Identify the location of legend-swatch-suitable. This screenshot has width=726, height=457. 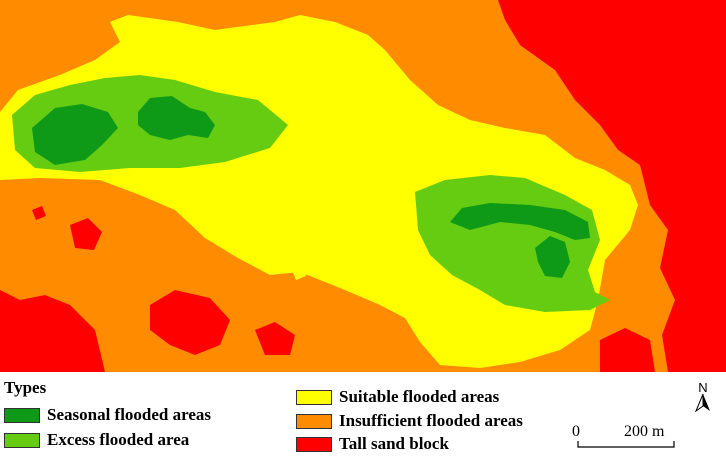
(314, 397).